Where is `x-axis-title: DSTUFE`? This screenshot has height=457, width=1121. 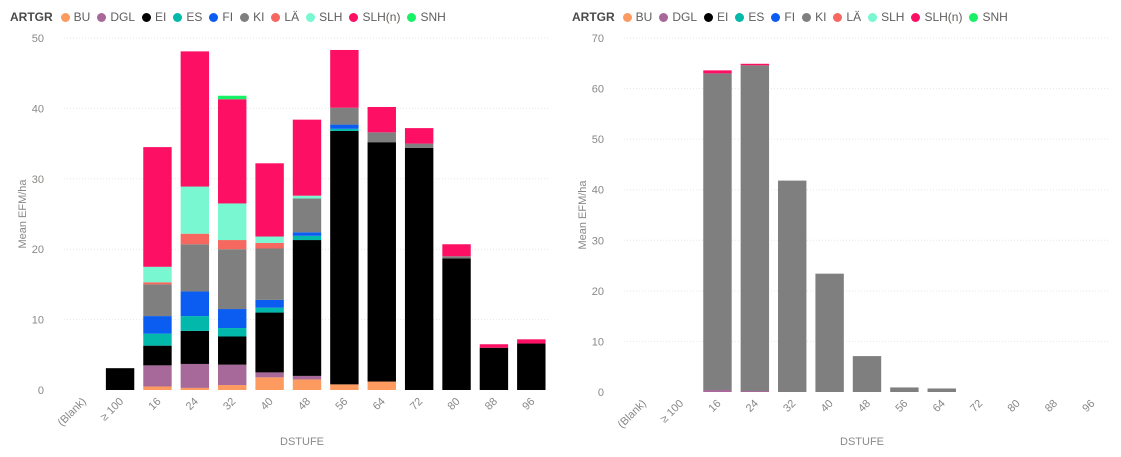 x-axis-title: DSTUFE is located at coordinates (302, 442).